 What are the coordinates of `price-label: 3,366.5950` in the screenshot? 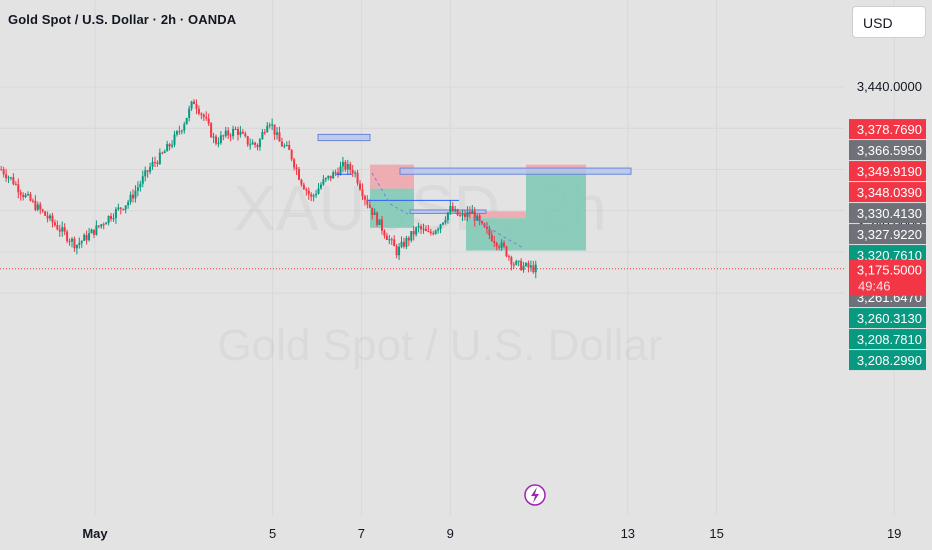 It's located at (887, 150).